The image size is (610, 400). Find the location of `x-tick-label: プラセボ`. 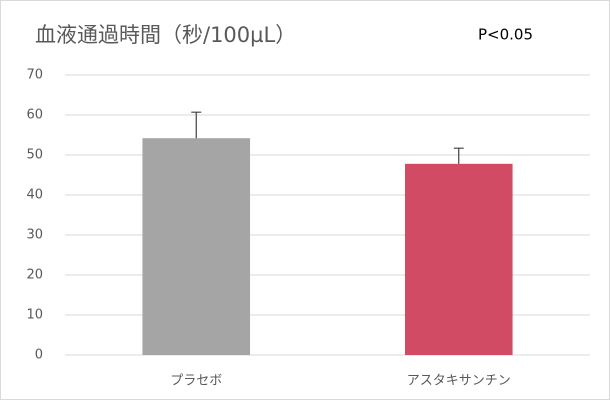

x-tick-label: プラセボ is located at coordinates (196, 381).